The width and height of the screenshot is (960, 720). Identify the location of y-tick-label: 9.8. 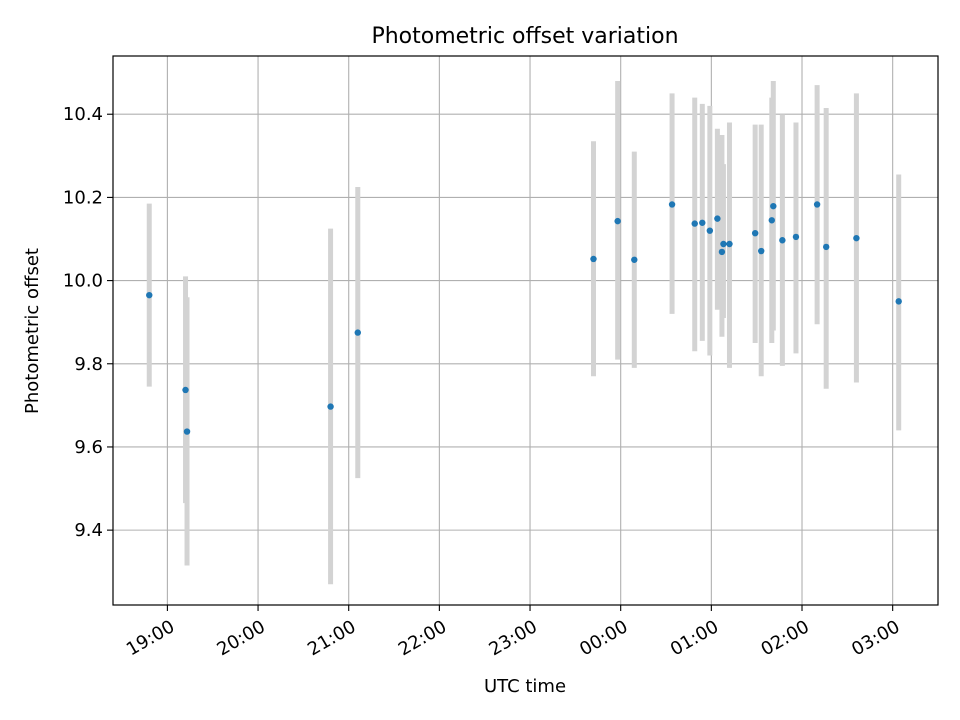
(88, 364).